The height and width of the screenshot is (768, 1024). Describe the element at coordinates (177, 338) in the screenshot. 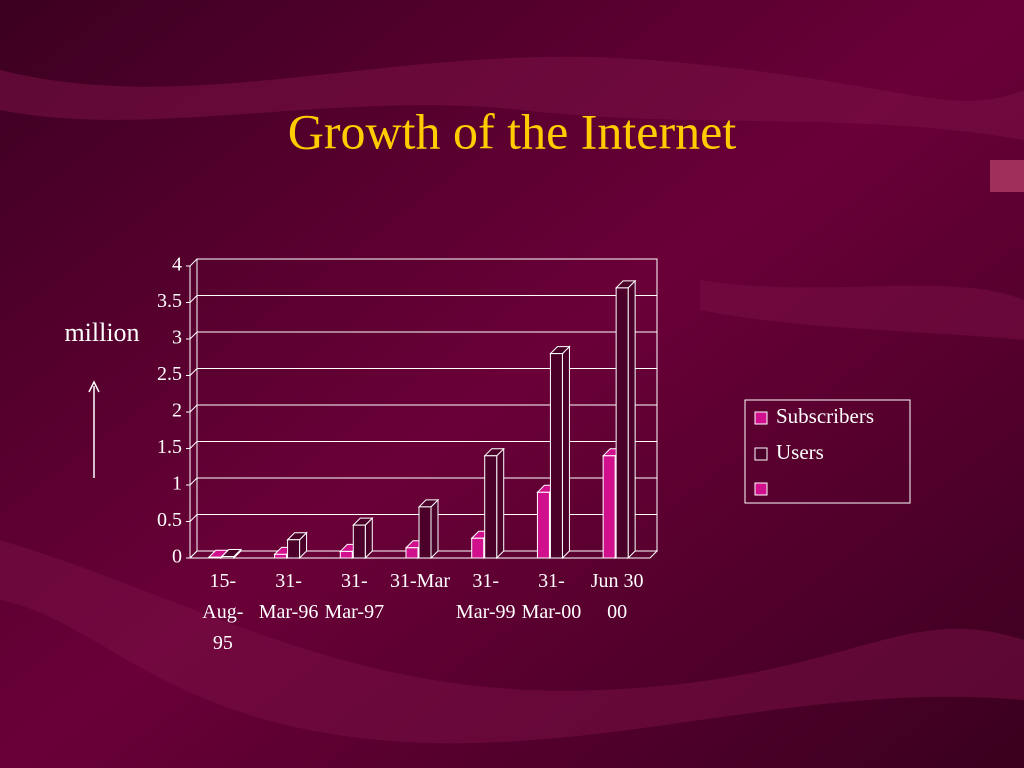

I see `y-tick-label: 3` at that location.